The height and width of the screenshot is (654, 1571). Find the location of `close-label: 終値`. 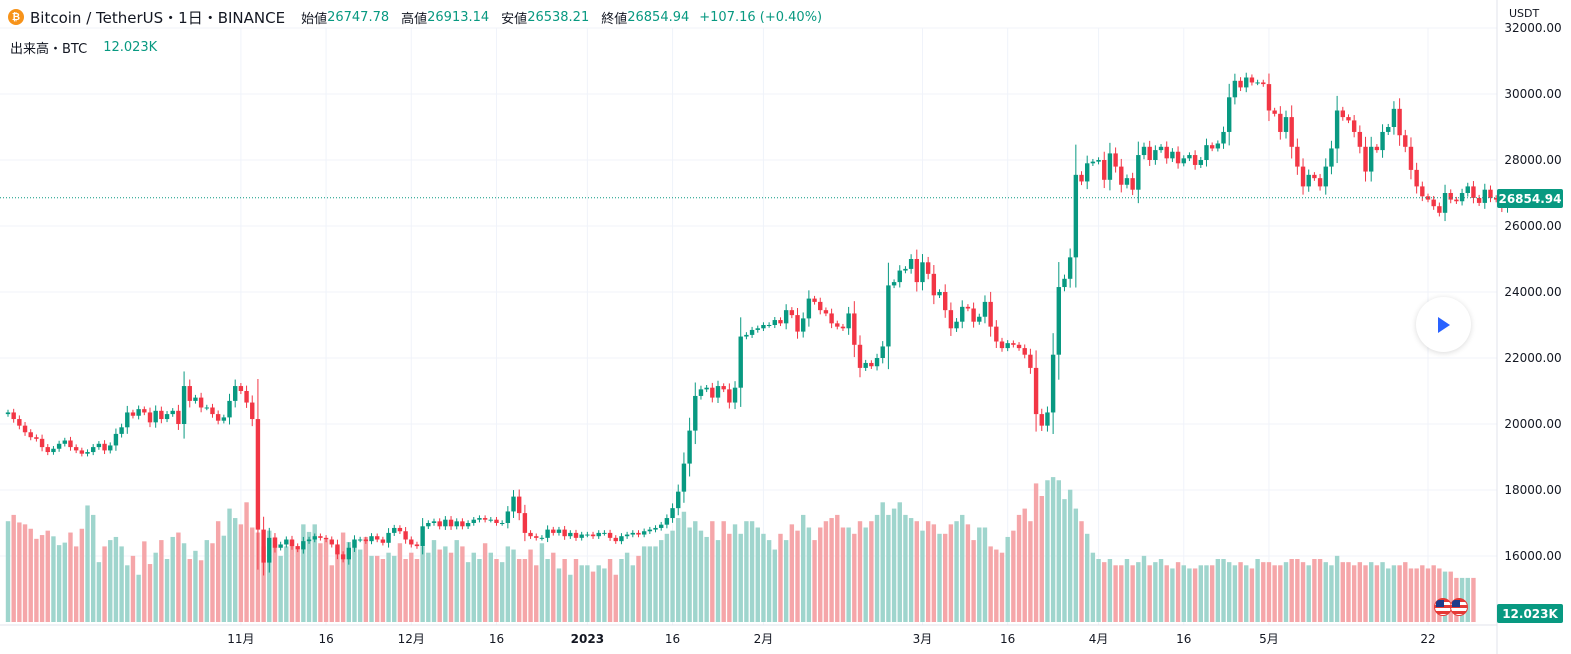

close-label: 終値 is located at coordinates (614, 19).